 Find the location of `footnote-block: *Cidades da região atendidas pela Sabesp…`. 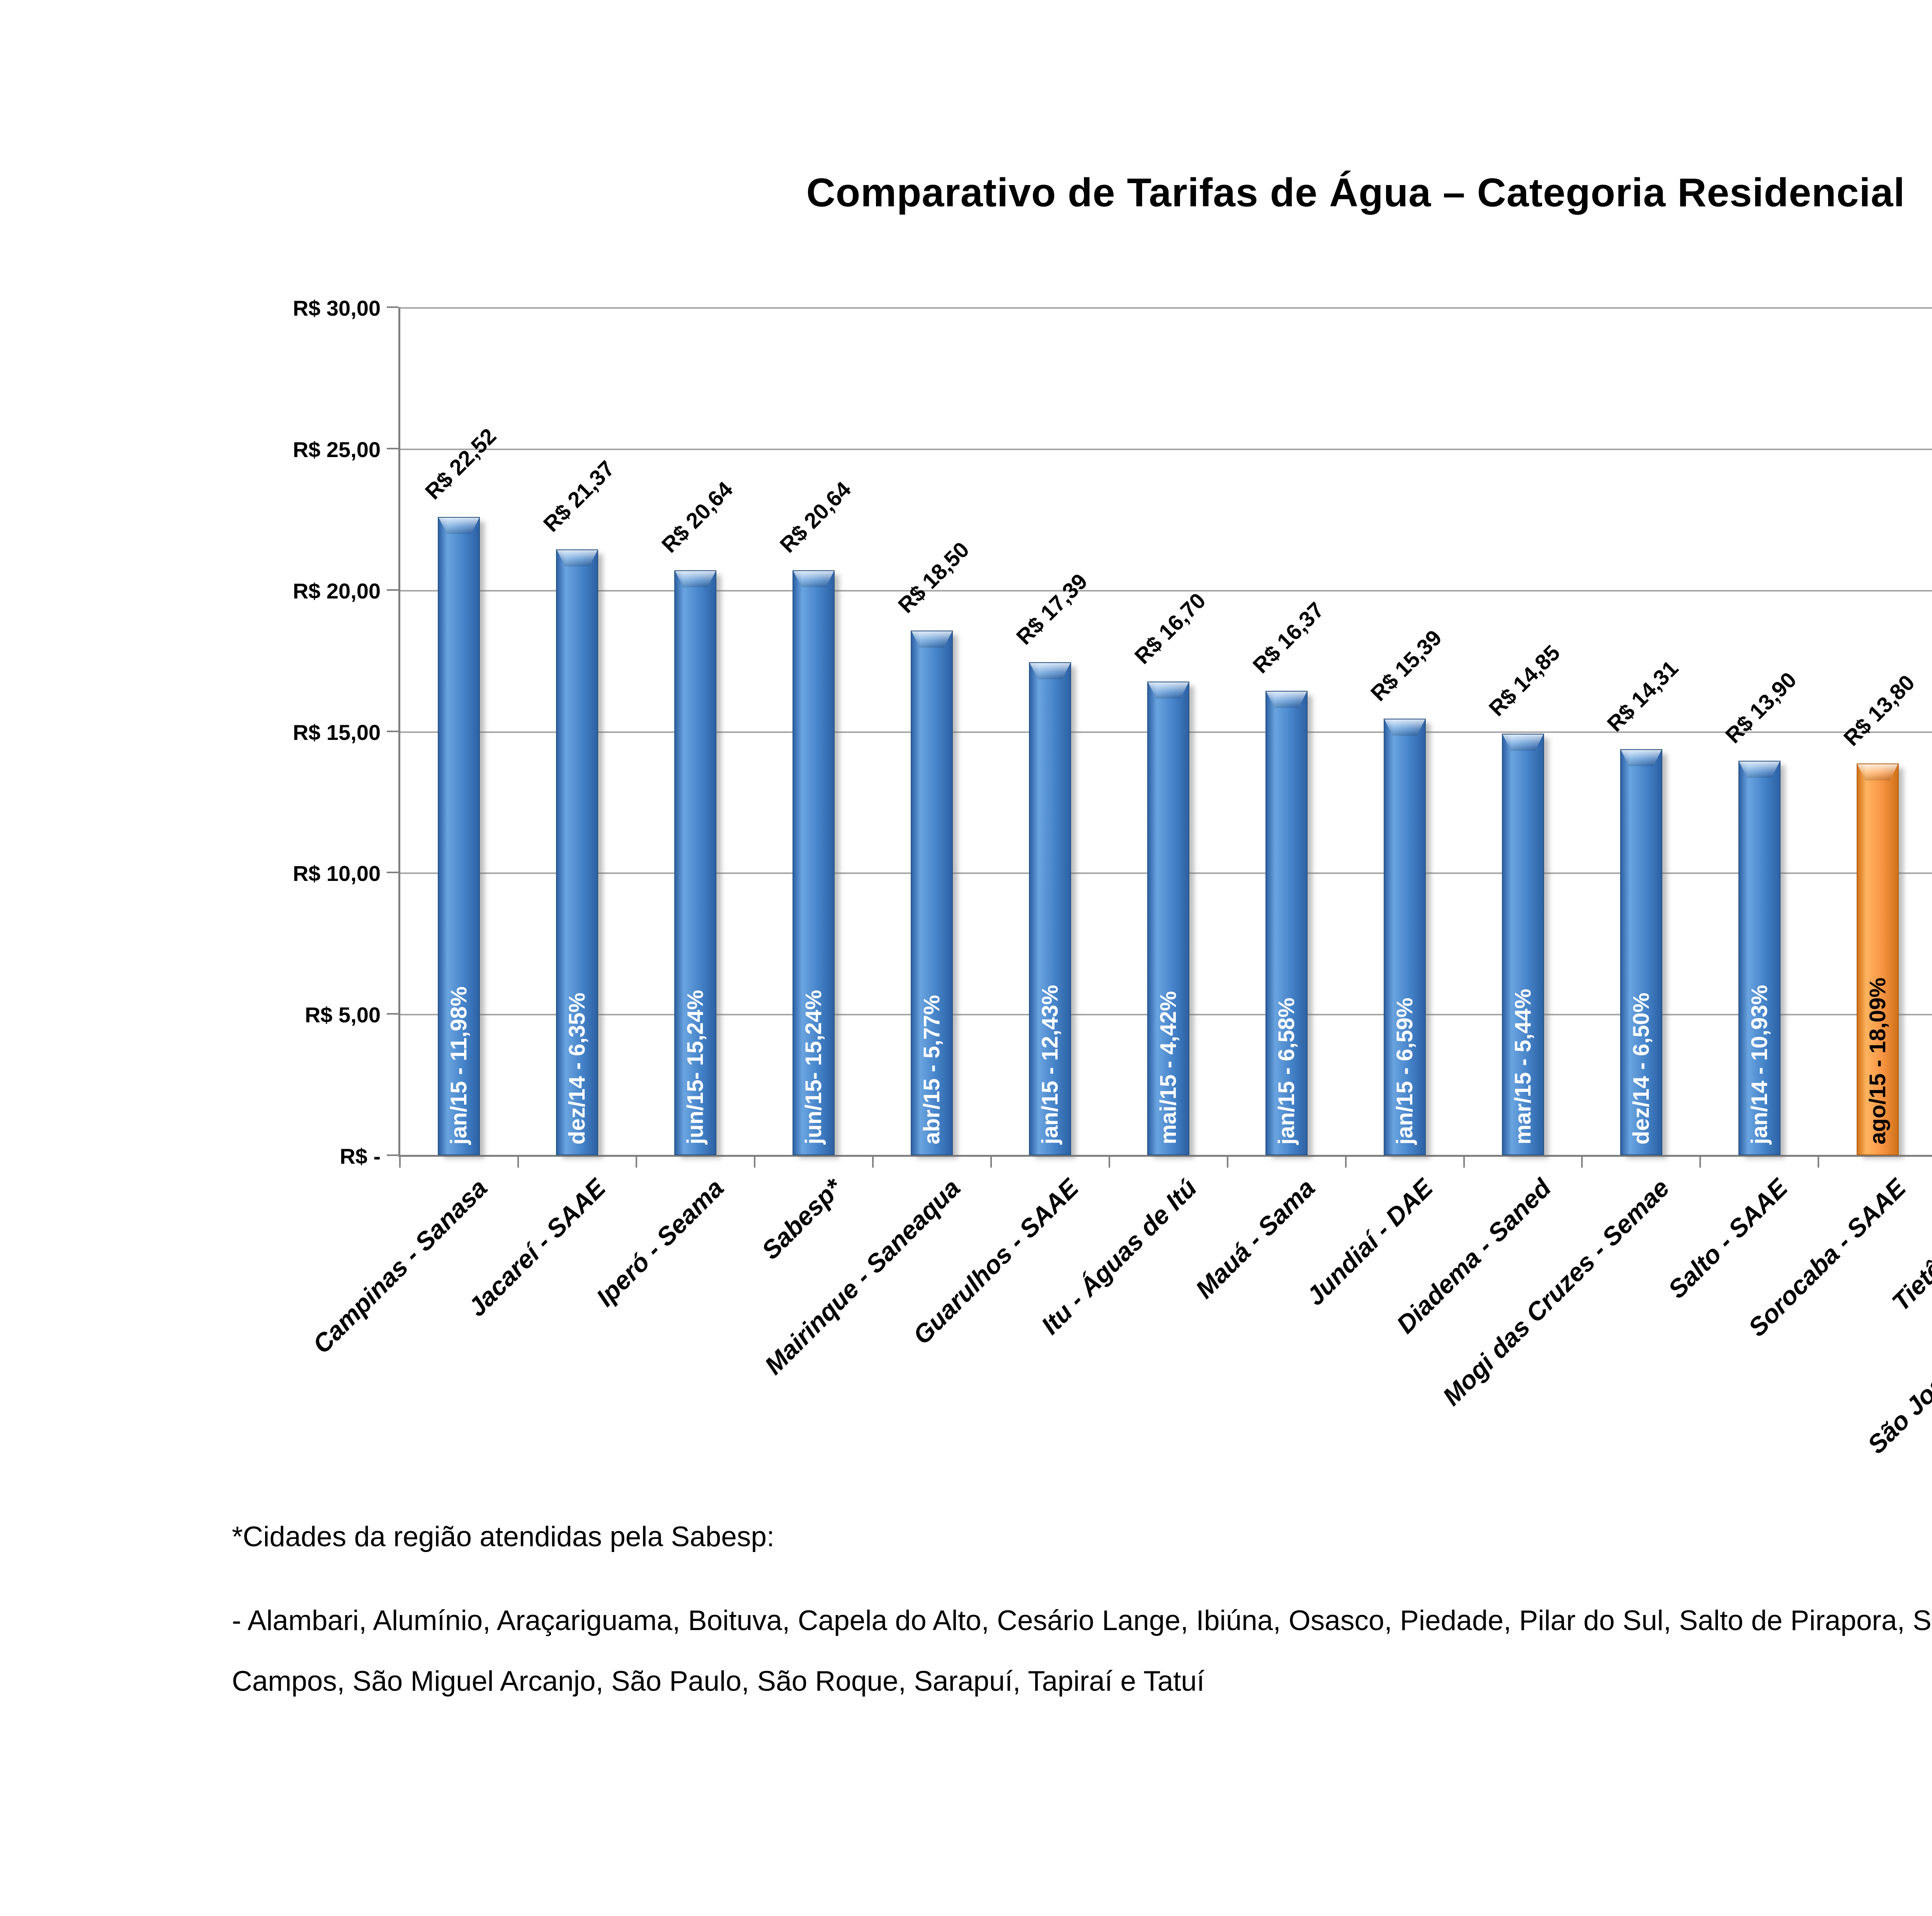

footnote-block: *Cidades da região atendidas pela Sabesp… is located at coordinates (1082, 1609).